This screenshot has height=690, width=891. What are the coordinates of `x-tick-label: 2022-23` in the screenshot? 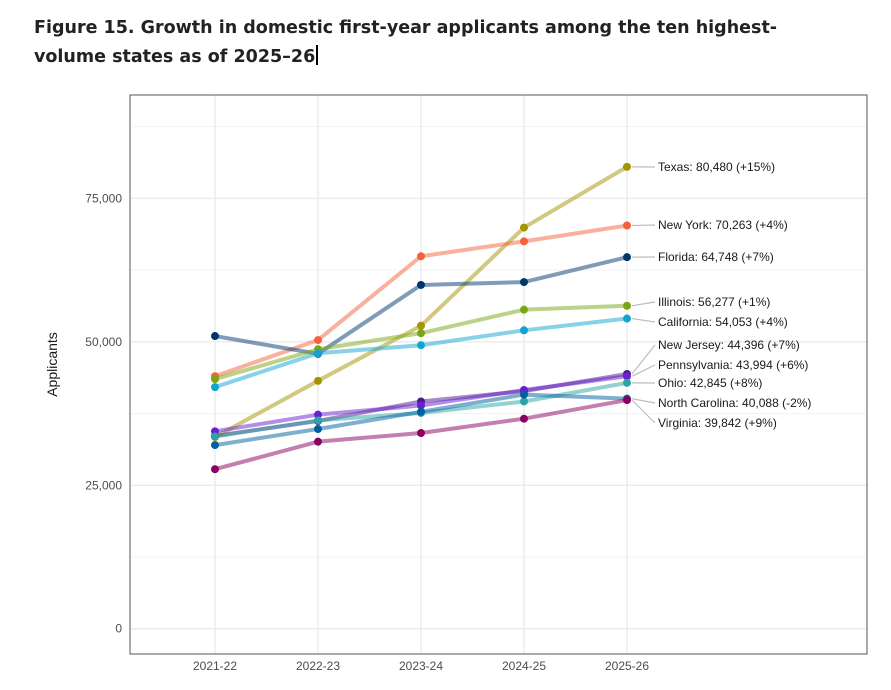 It's located at (318, 666).